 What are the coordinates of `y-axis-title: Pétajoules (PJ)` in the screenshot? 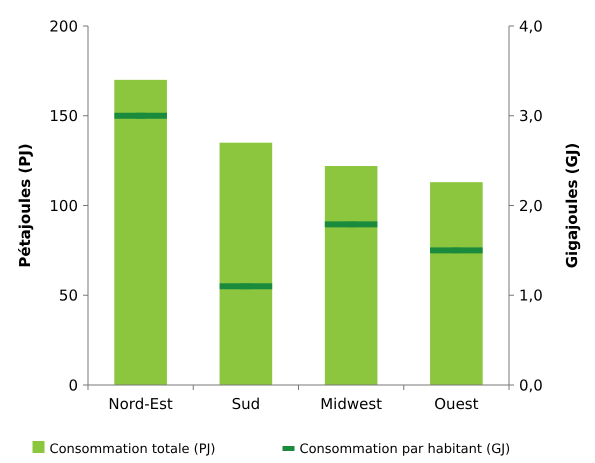 It's located at (25, 205).